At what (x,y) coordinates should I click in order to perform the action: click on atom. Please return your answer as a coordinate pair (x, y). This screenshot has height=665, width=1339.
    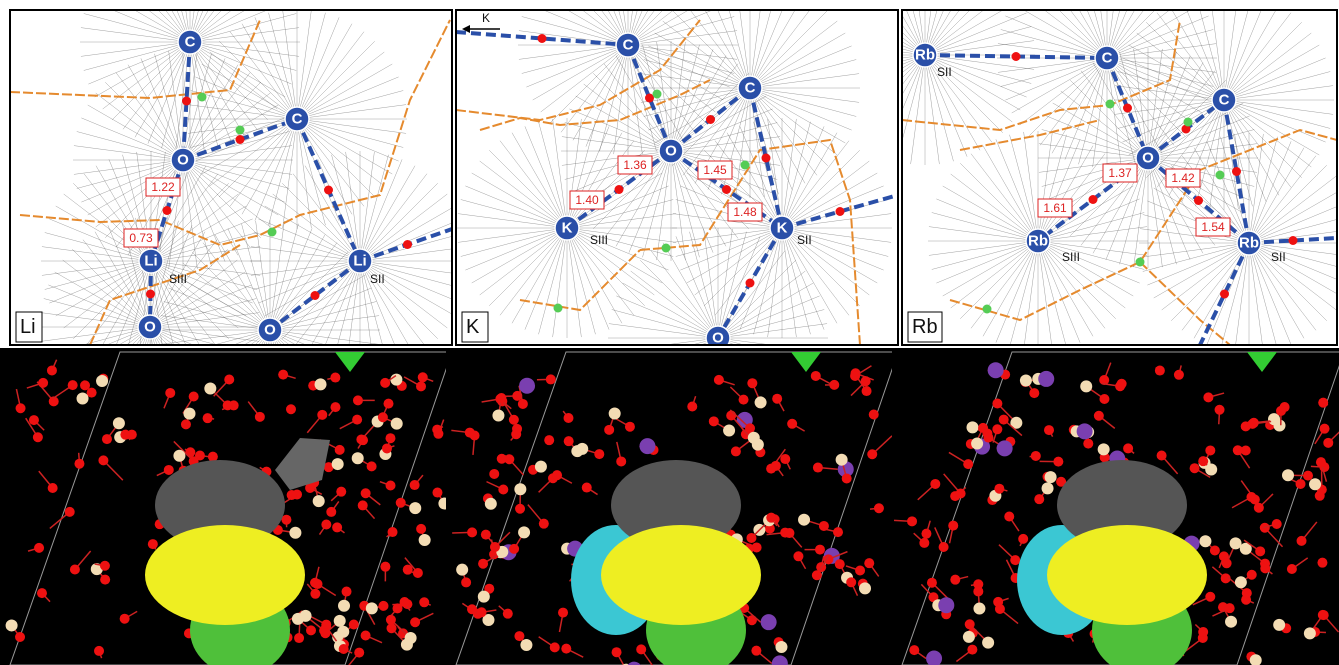
    Looking at the image, I should click on (782, 228).